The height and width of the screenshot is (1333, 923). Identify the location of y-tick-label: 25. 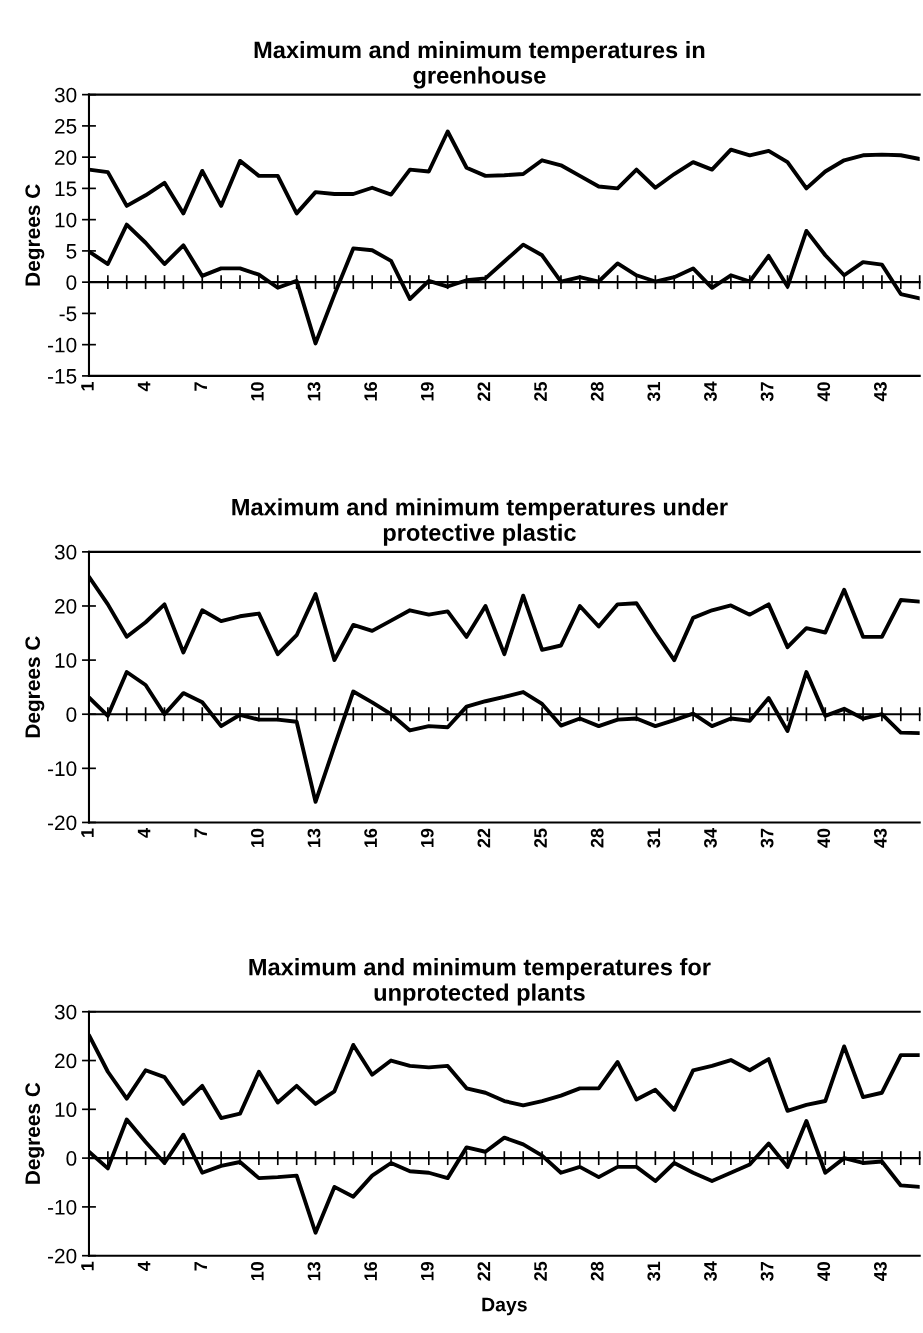
(66, 126).